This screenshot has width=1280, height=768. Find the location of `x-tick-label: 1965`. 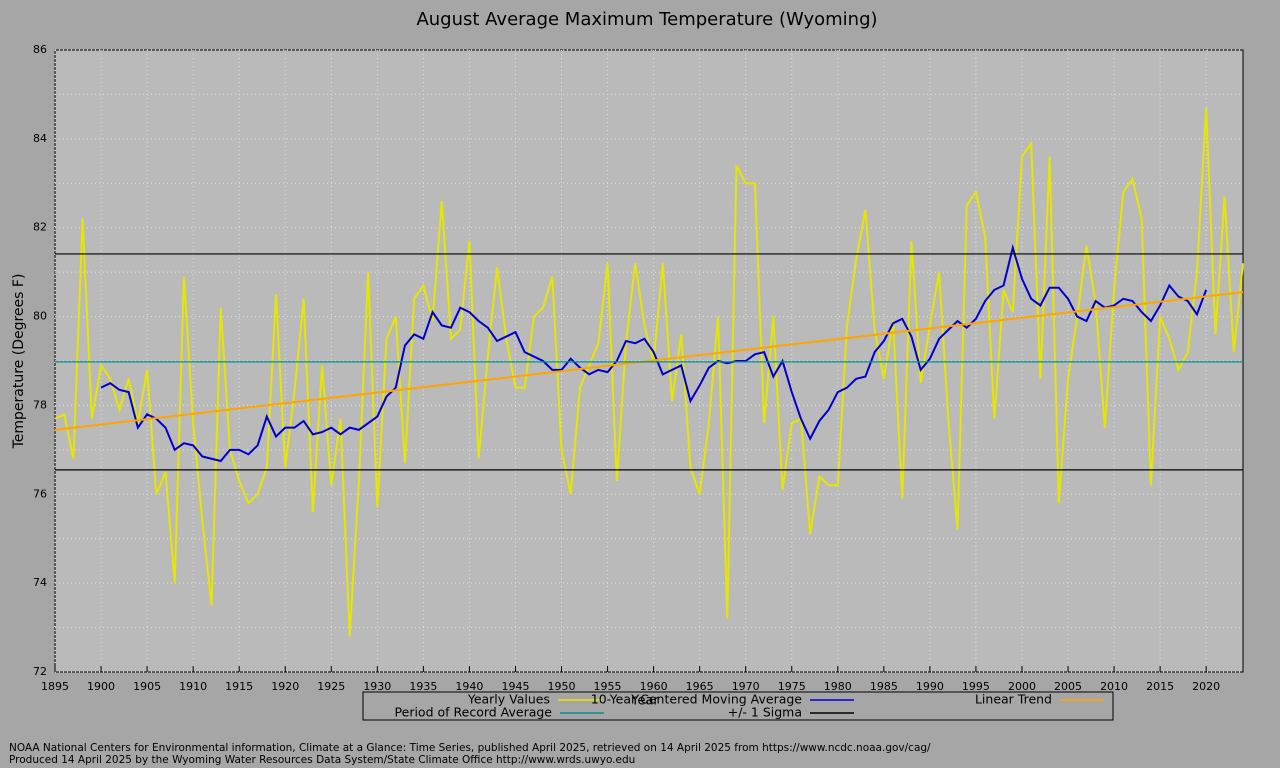

x-tick-label: 1965 is located at coordinates (700, 686).